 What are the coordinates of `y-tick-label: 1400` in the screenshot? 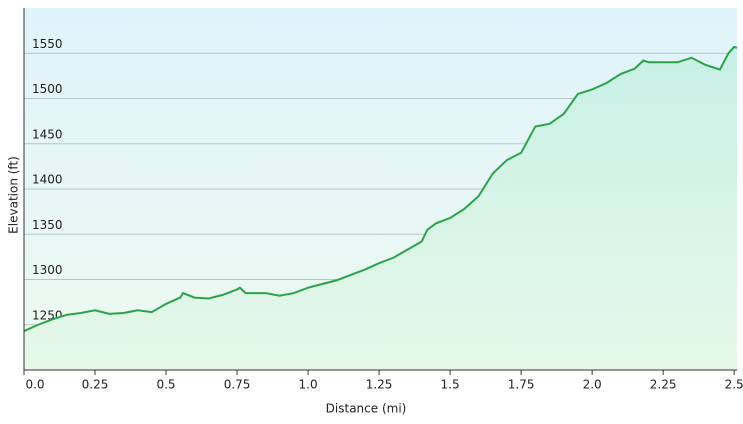 It's located at (47, 180).